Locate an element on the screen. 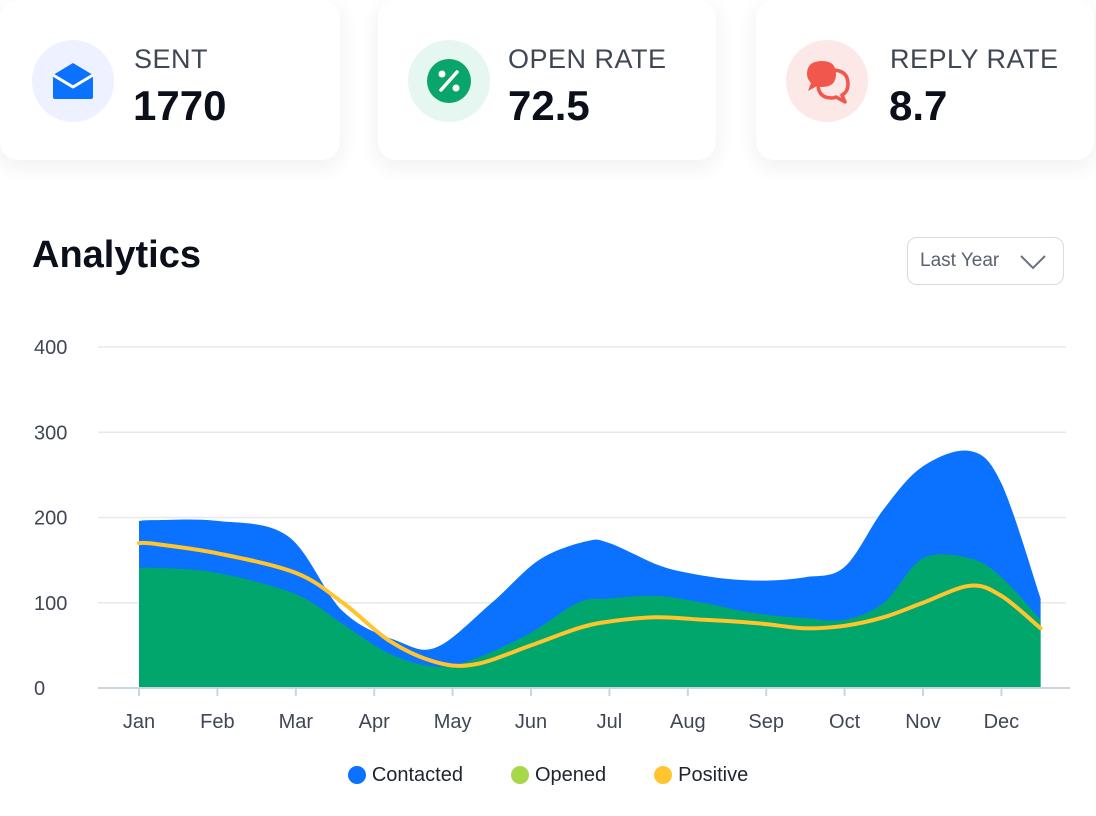 The image size is (1096, 816). x-tick-label: Aug is located at coordinates (688, 722).